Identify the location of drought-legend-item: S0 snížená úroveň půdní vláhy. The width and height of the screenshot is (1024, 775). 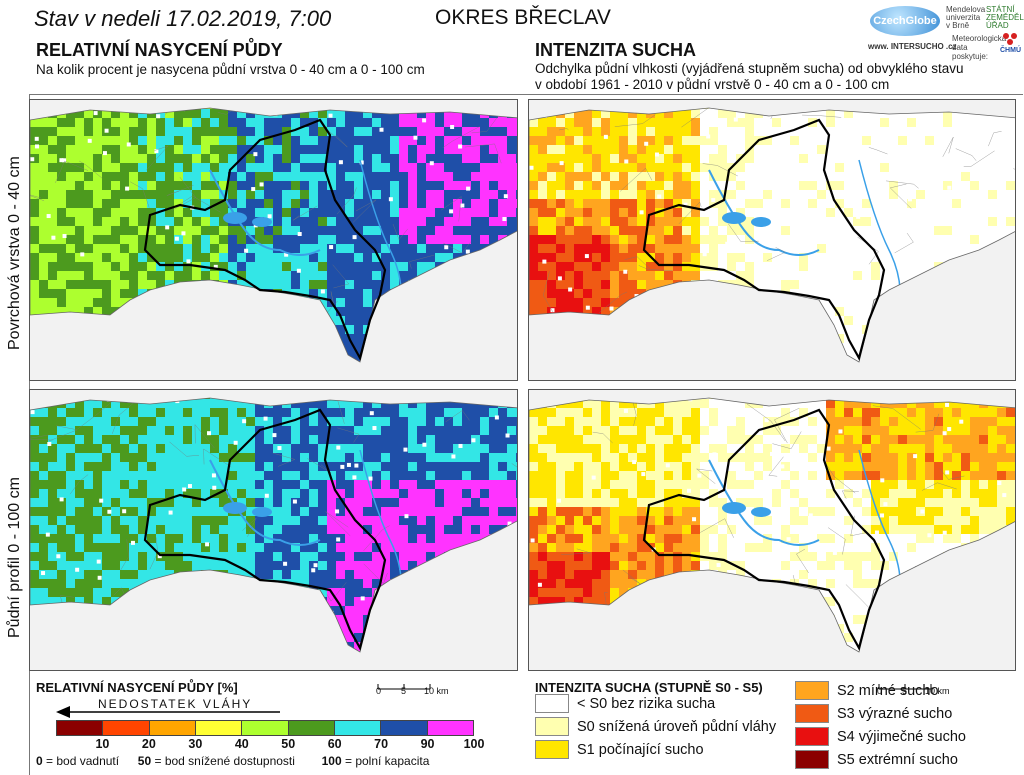
(655, 726).